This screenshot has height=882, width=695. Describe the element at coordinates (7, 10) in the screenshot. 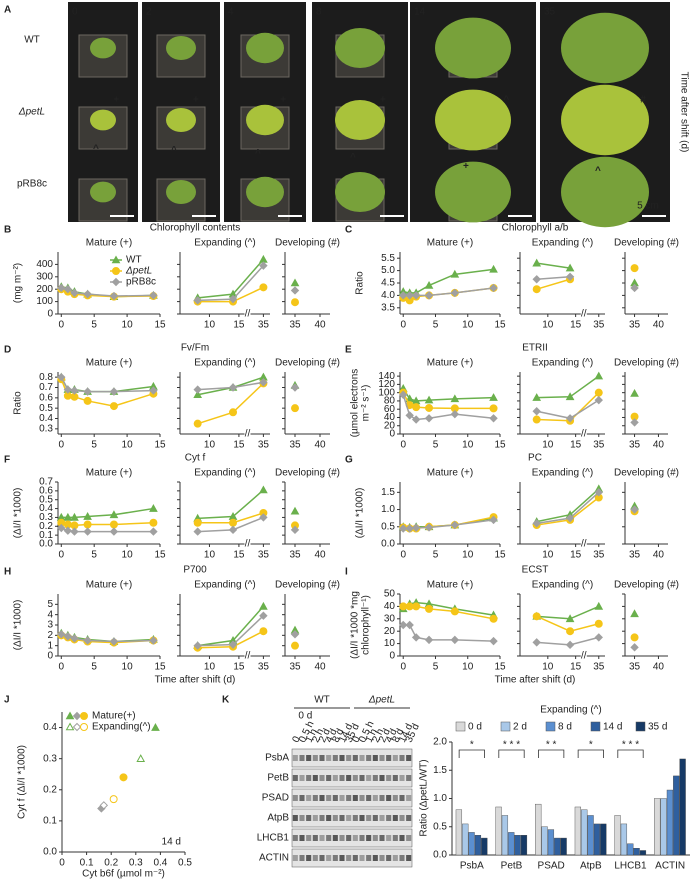

I see `panel-label: A` at that location.